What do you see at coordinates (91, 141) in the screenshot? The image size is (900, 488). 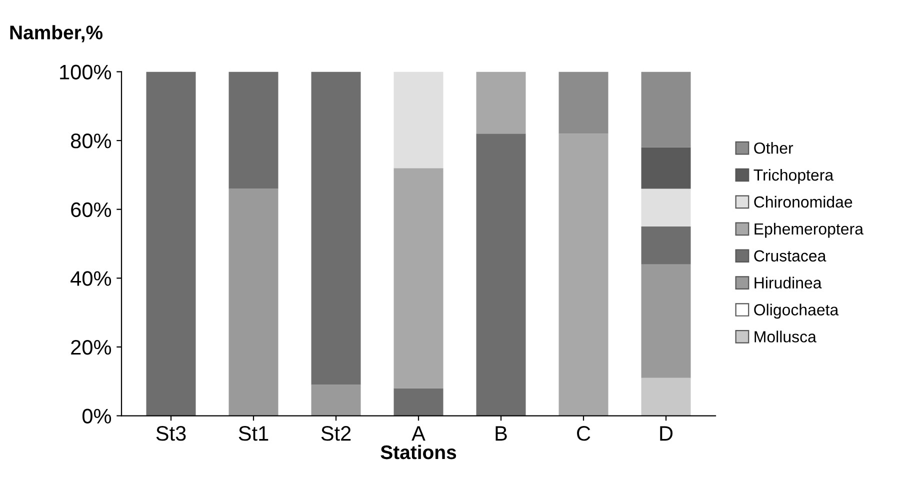 I see `y-tick-label: 80%` at bounding box center [91, 141].